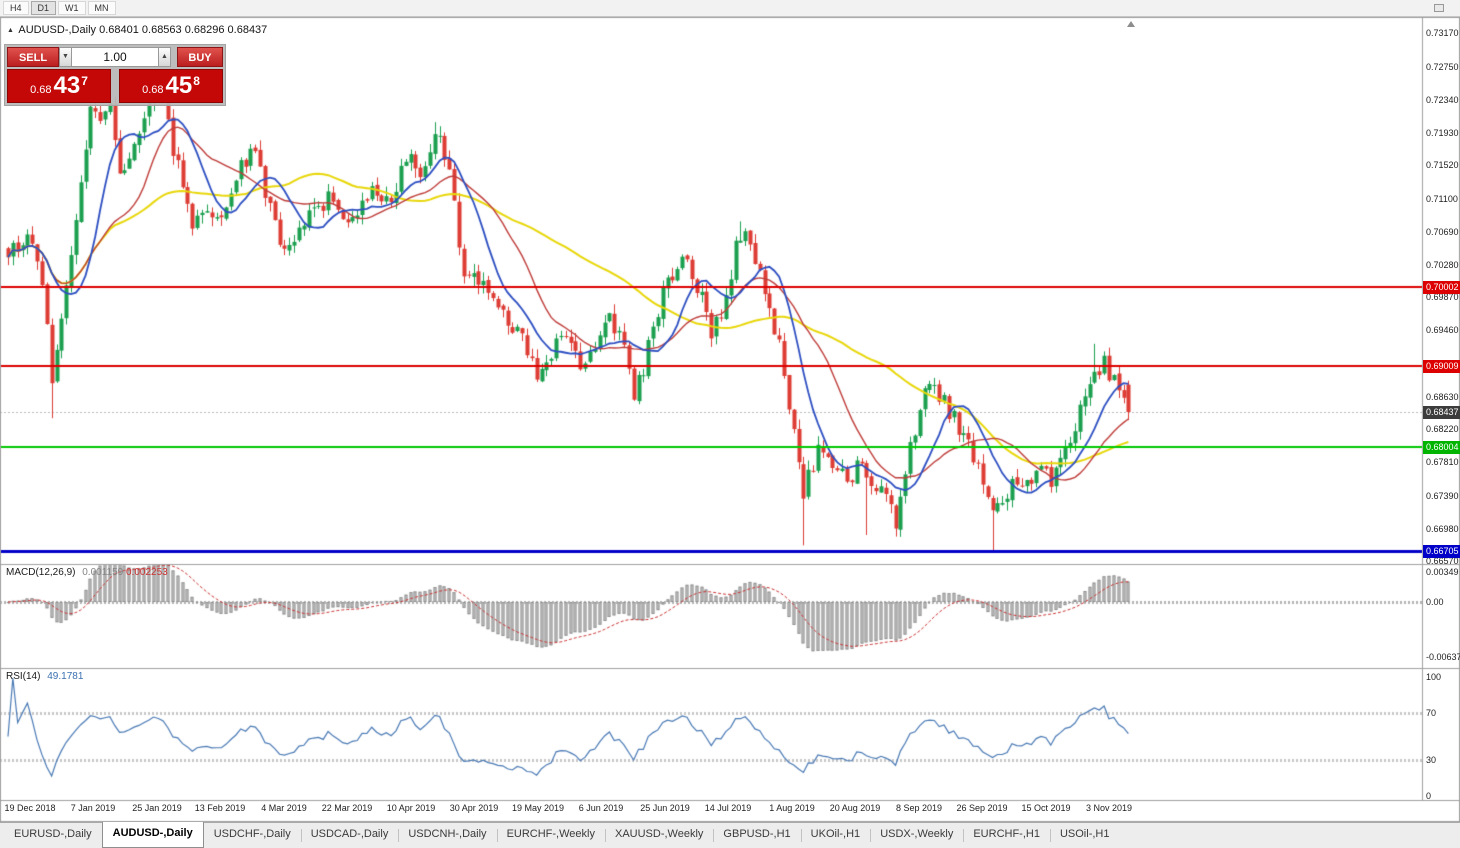  I want to click on symbol-marker-icon: ▲, so click(10, 30).